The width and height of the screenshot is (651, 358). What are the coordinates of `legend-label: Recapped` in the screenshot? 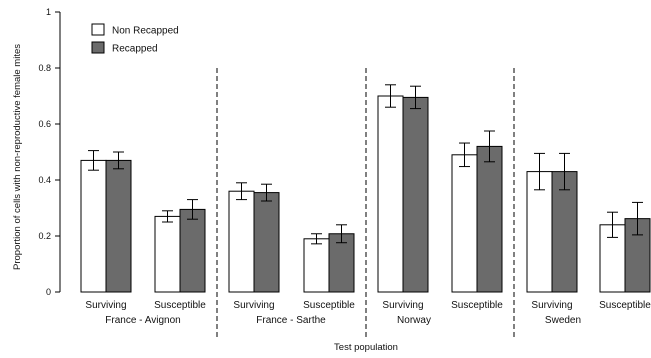 It's located at (135, 49).